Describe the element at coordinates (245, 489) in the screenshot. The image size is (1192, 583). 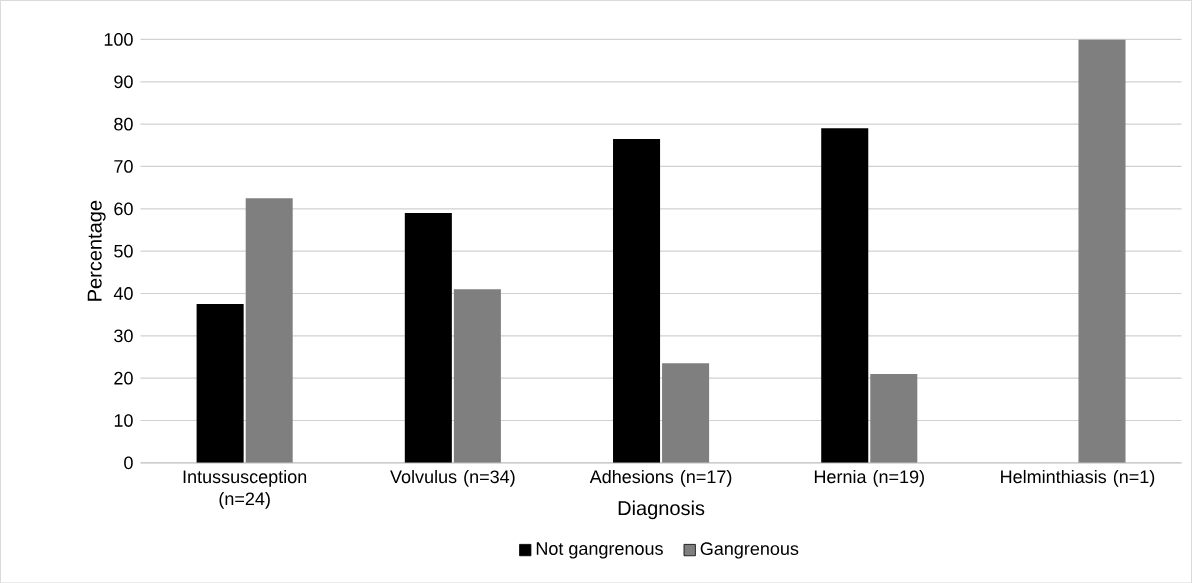
I see `x-tick-label: Intussusception (n=24)` at that location.